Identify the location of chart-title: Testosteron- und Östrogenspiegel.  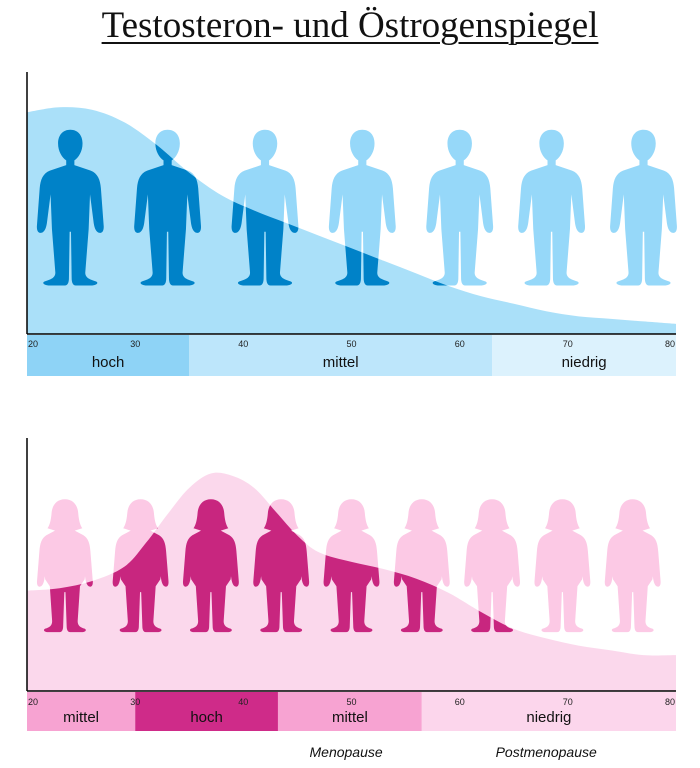
(350, 25).